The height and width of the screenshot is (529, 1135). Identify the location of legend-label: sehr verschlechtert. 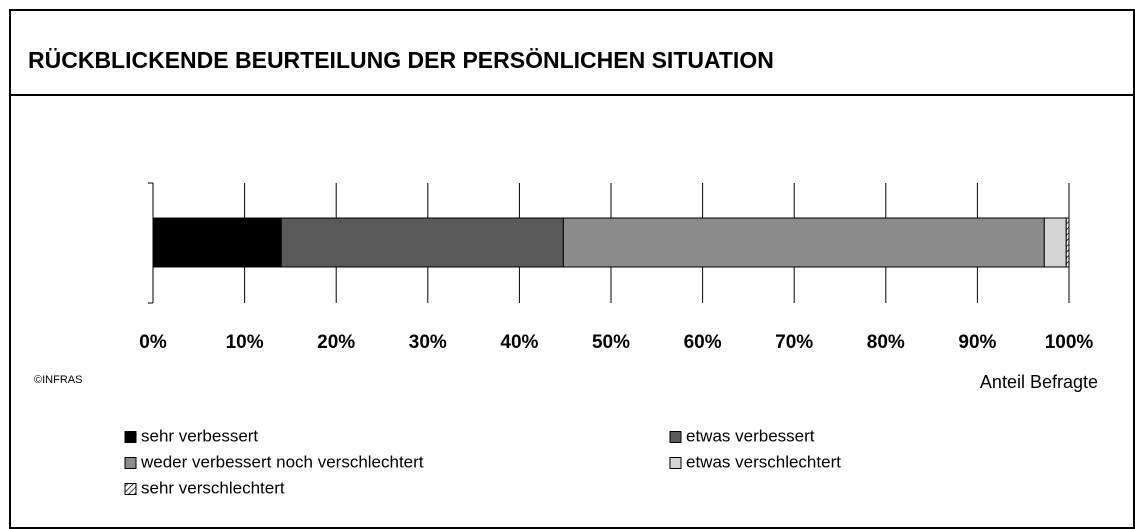
(213, 487).